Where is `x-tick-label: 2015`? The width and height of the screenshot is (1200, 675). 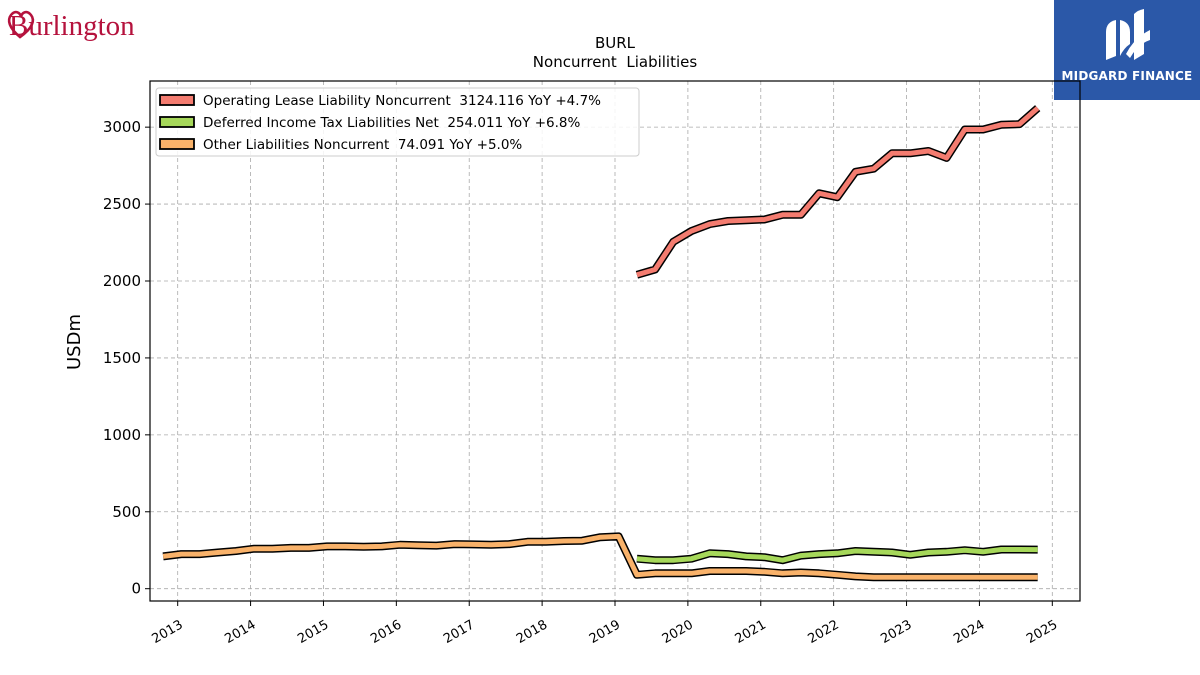 x-tick-label: 2015 is located at coordinates (313, 632).